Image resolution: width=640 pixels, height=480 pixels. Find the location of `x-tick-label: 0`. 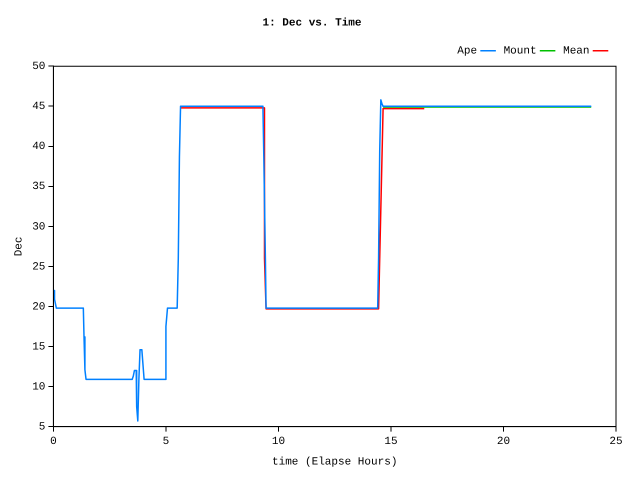

x-tick-label: 0 is located at coordinates (53, 442).